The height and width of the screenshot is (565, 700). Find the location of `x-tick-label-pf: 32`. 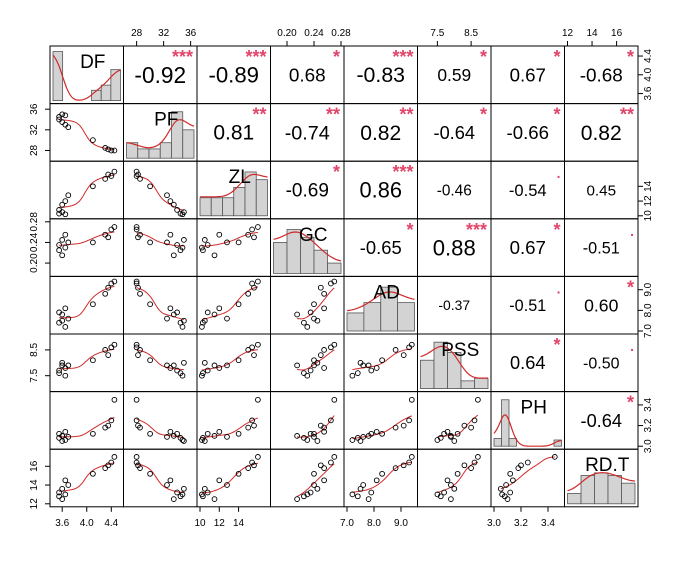

x-tick-label-pf: 32 is located at coordinates (164, 33).